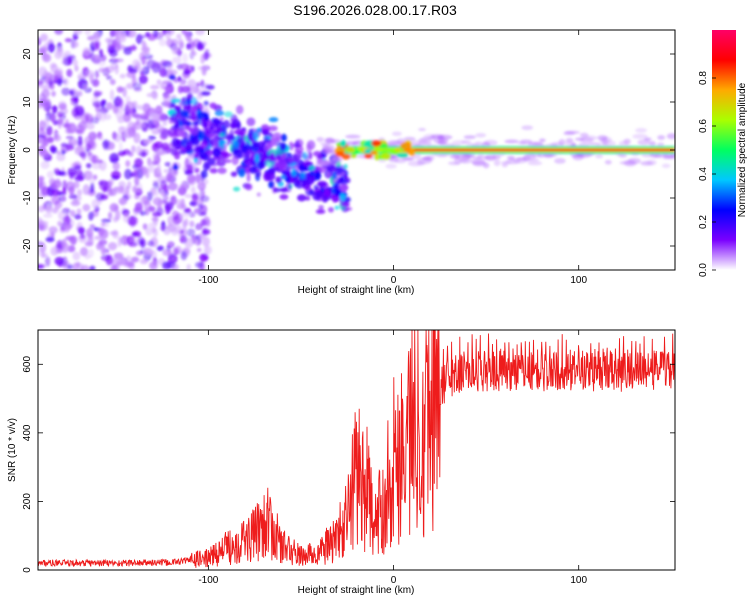 Image resolution: width=750 pixels, height=600 pixels. I want to click on colorbar-tick-label: 0.2, so click(703, 222).